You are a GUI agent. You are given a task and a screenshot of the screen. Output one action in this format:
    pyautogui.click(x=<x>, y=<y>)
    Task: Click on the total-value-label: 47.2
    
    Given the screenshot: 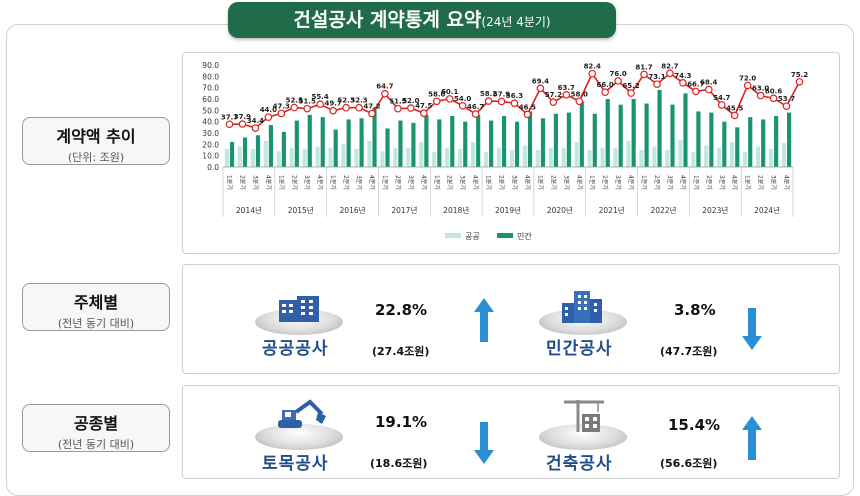 What is the action you would take?
    pyautogui.click(x=371, y=107)
    